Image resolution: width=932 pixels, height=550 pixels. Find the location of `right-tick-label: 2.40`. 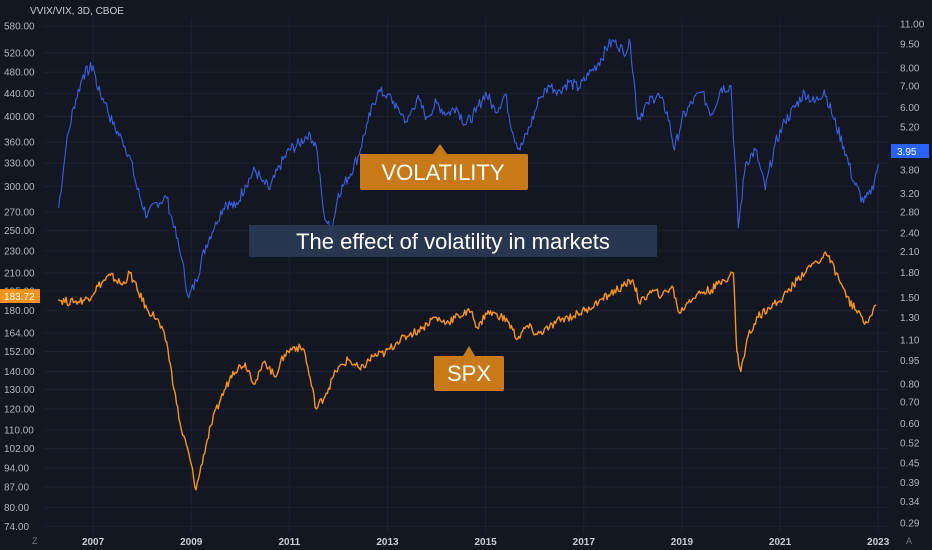

right-tick-label: 2.40 is located at coordinates (910, 234).